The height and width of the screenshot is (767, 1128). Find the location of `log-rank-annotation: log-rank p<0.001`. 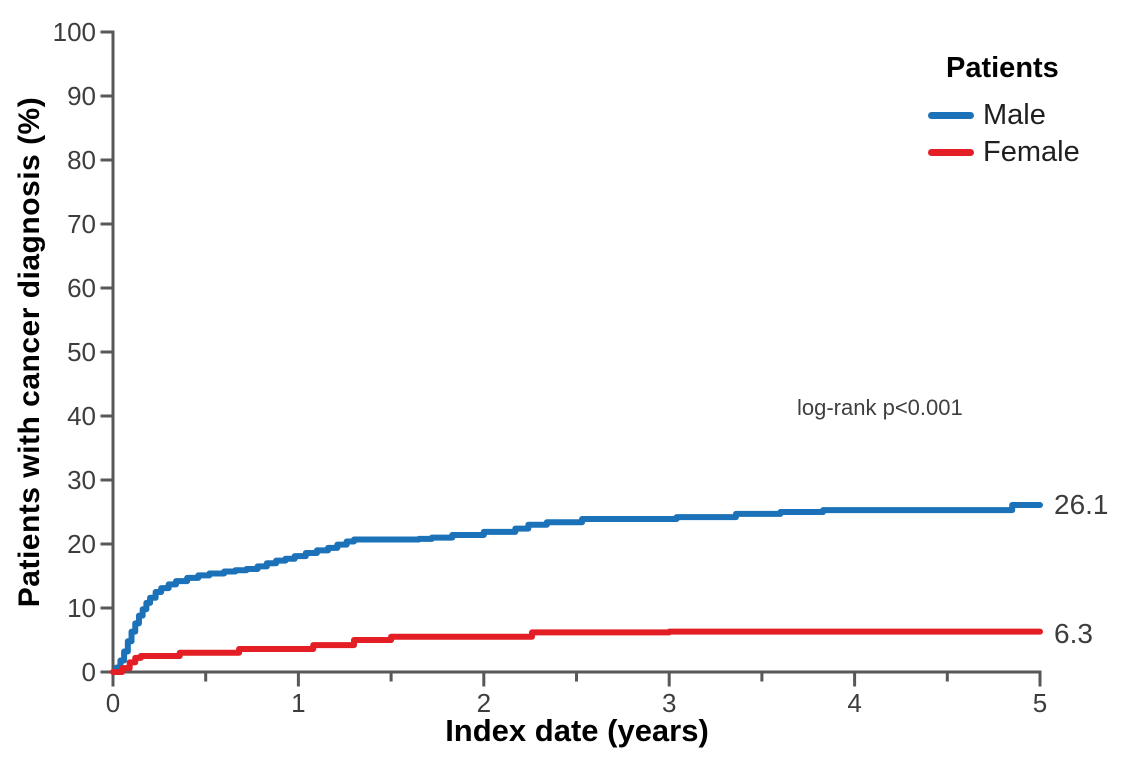

log-rank-annotation: log-rank p<0.001 is located at coordinates (880, 407).